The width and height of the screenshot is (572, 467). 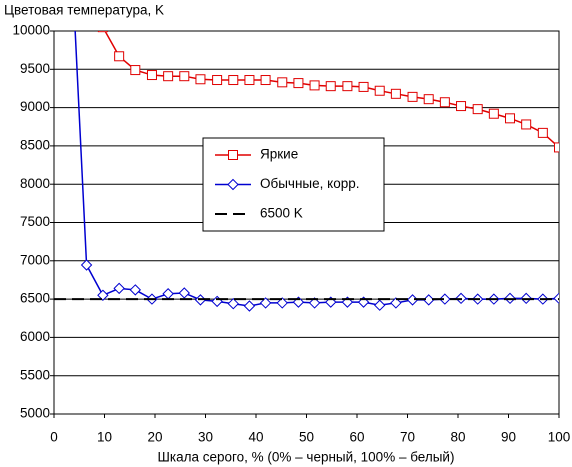 I want to click on y-tick-label: 5500, so click(x=35, y=374).